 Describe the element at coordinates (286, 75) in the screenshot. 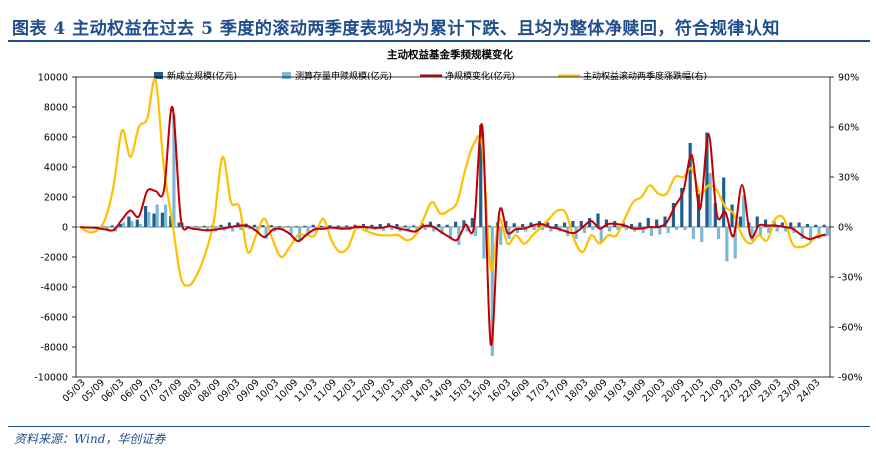

I see `legend-swatch` at that location.